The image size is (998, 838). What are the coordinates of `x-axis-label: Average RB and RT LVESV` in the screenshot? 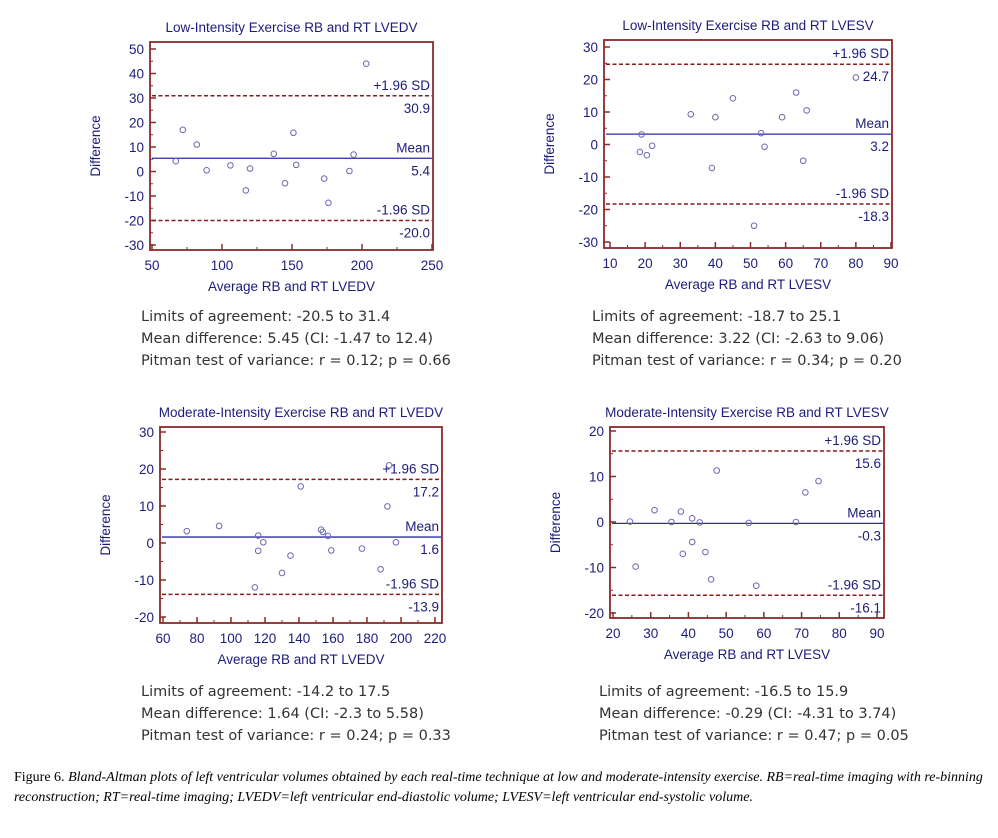 It's located at (748, 284).